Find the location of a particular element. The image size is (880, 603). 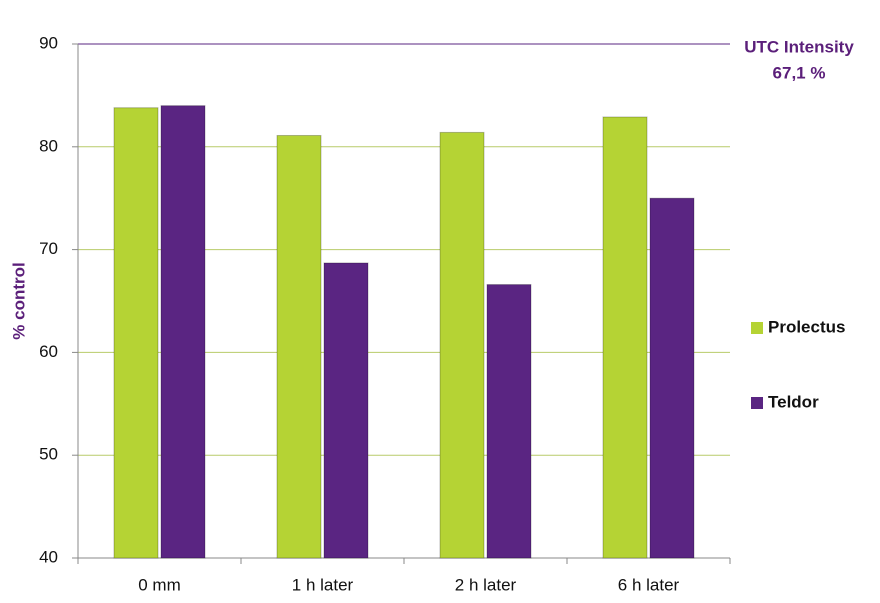

x-tick-label: 2 h later is located at coordinates (486, 584).